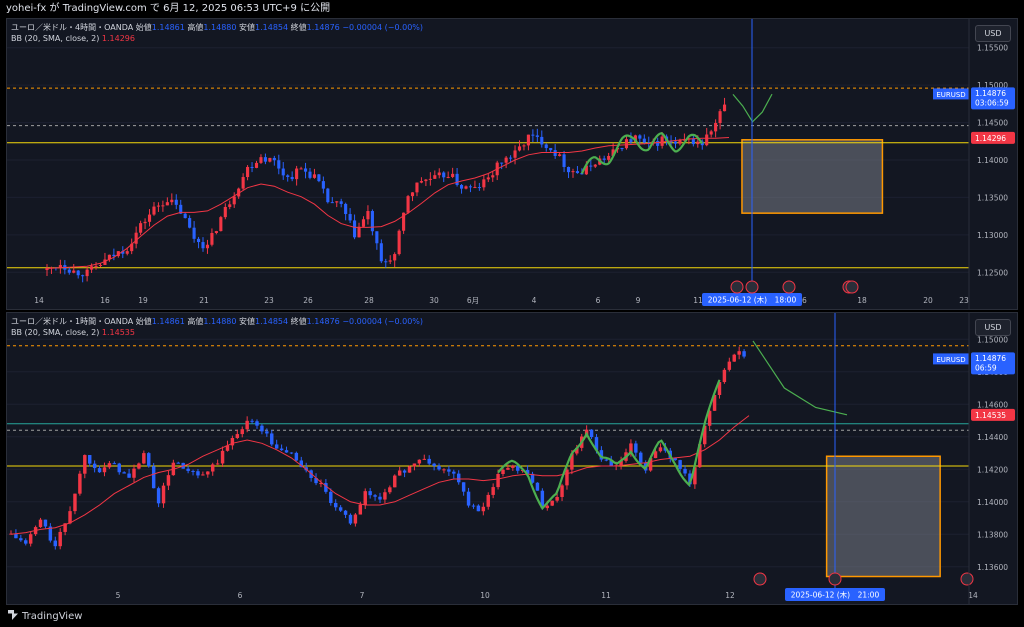  I want to click on x-tick-label: 21, so click(204, 300).